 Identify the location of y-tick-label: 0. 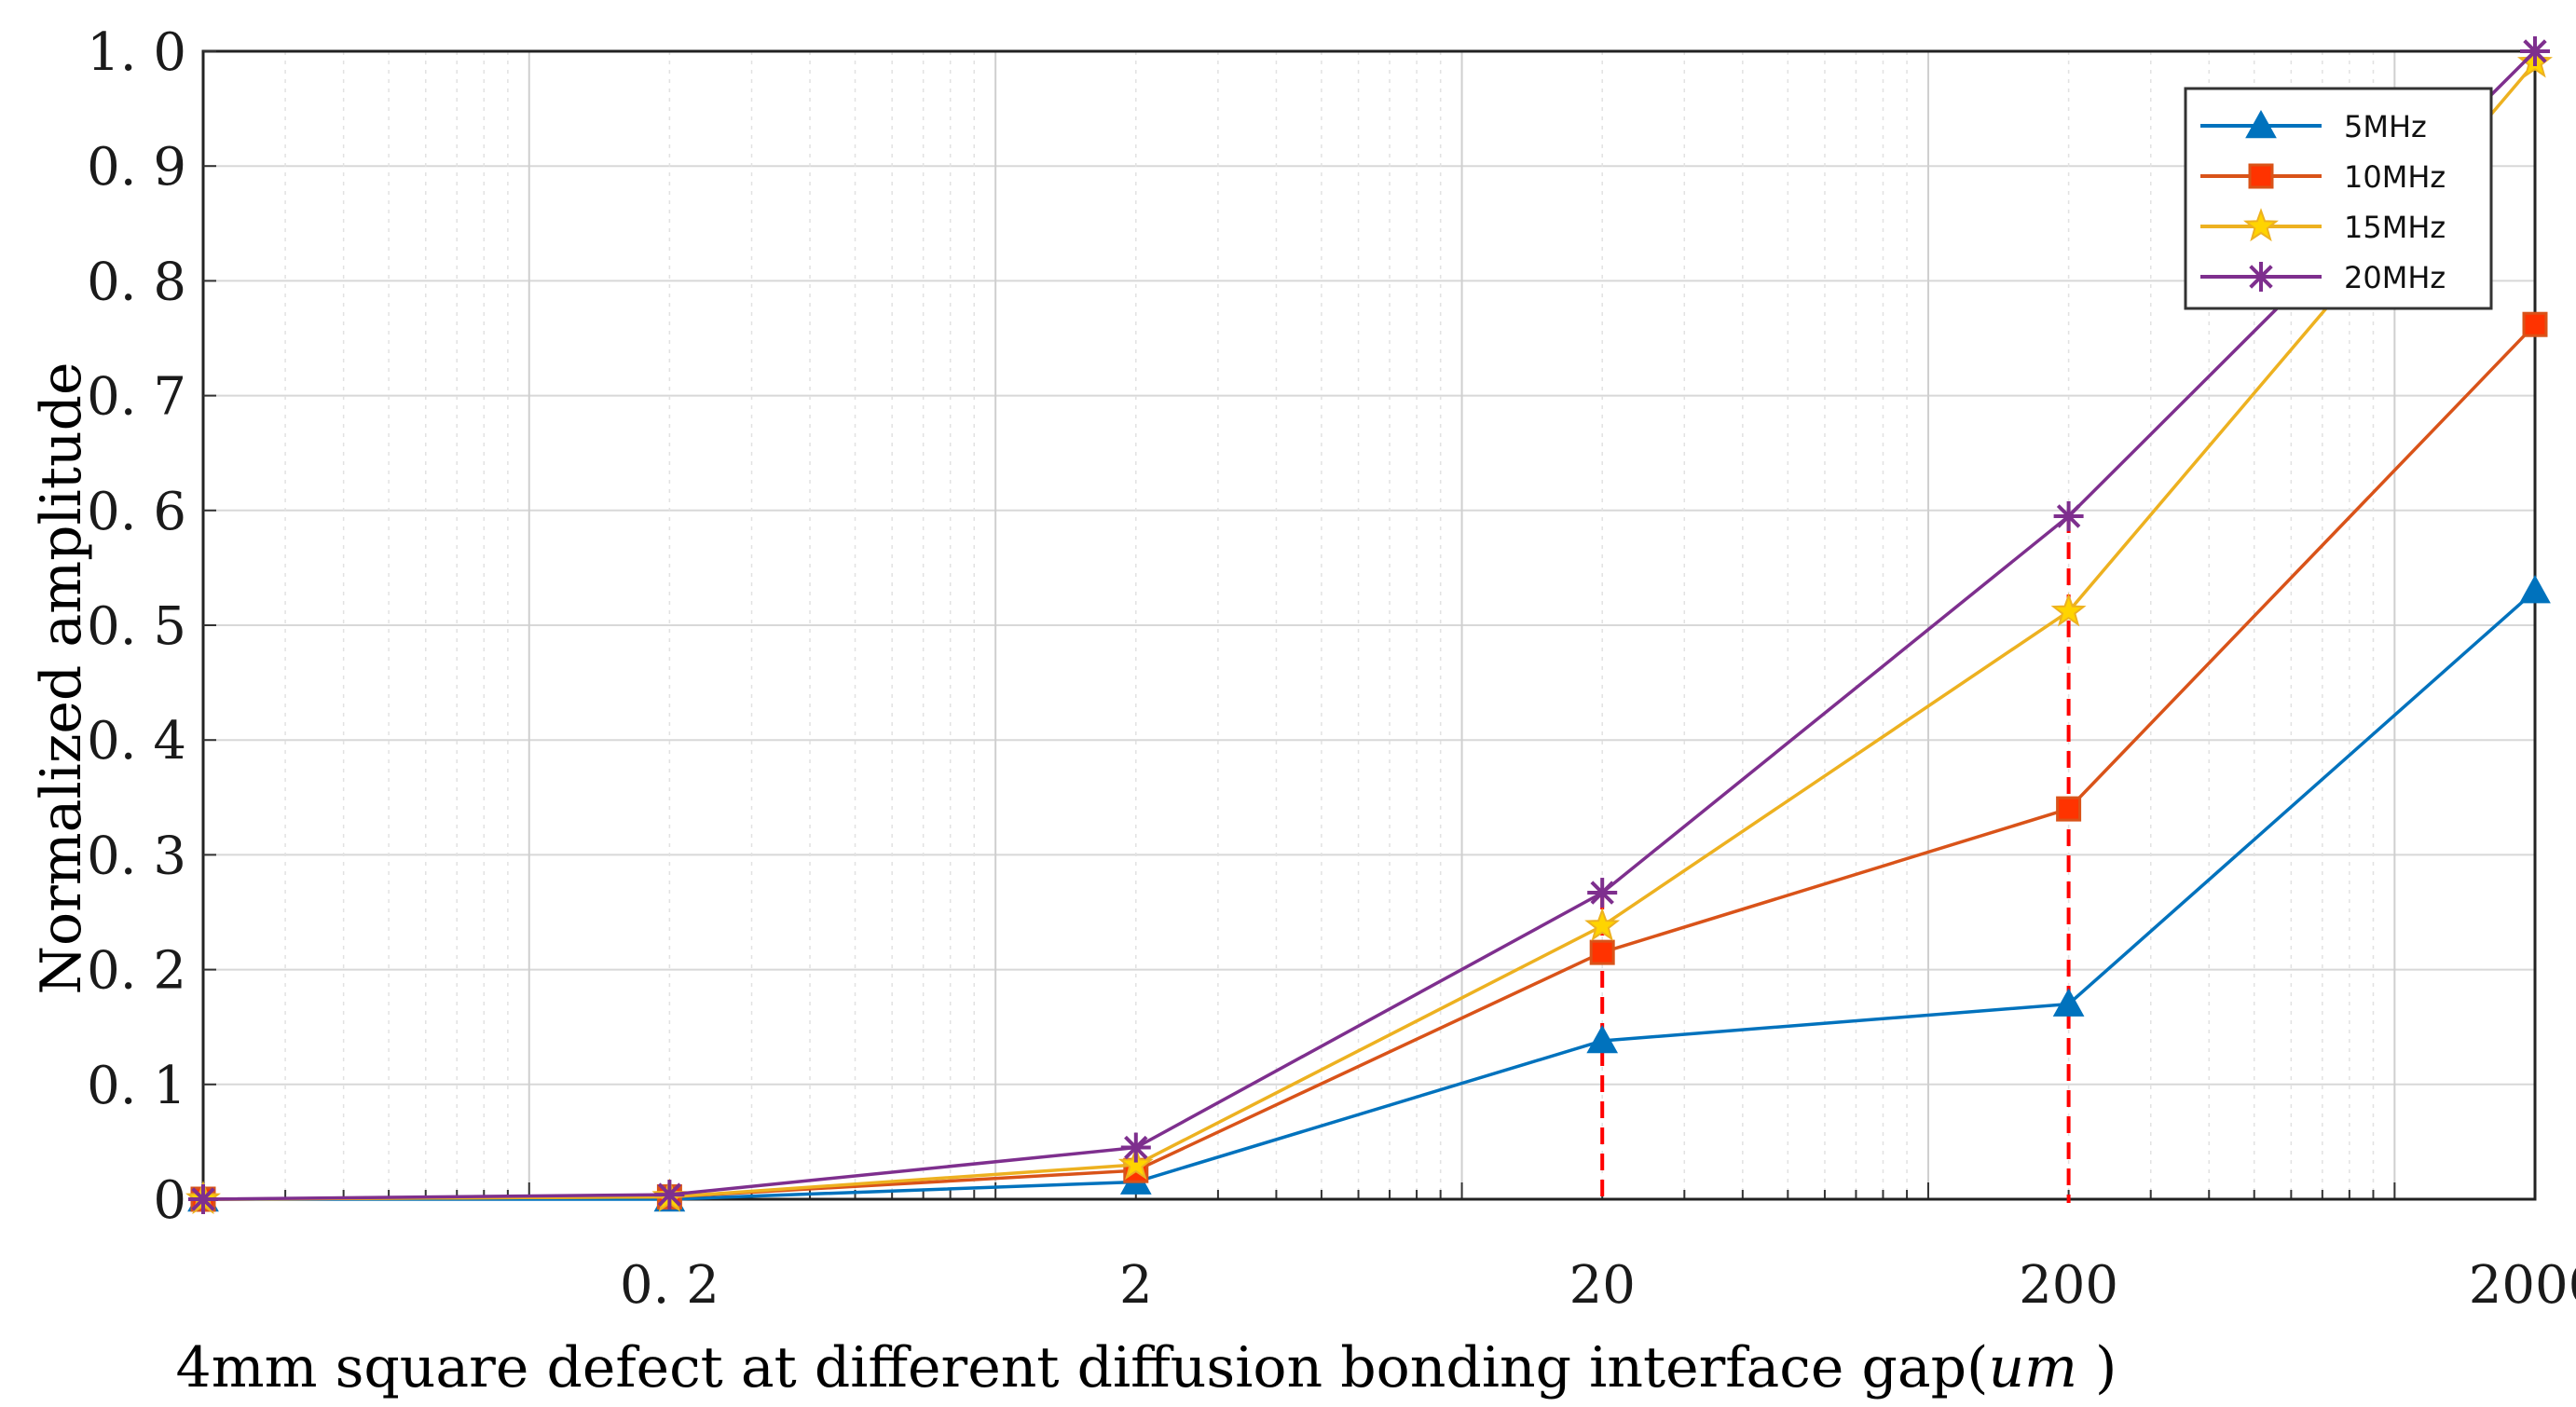
(169, 1200).